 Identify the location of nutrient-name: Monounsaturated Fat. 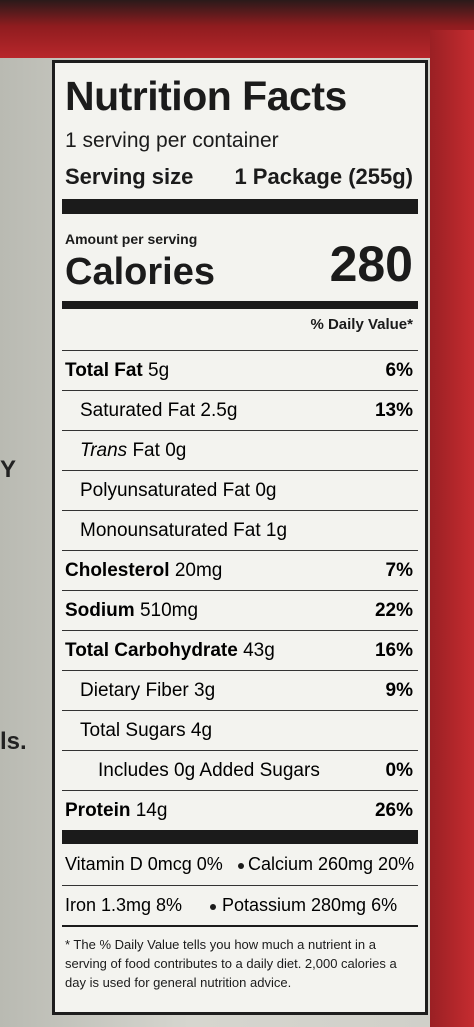
(170, 530).